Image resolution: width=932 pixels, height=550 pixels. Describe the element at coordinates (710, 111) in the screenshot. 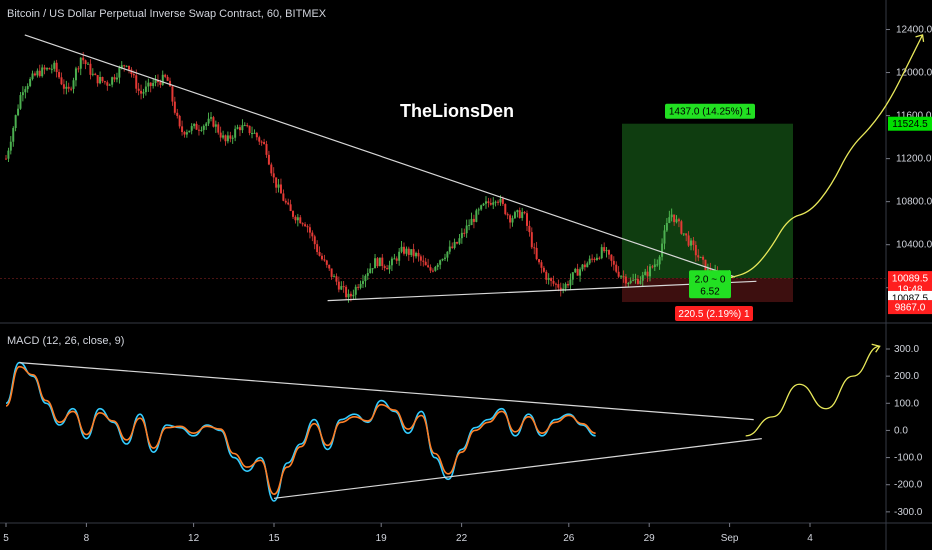

I see `target-tag` at that location.